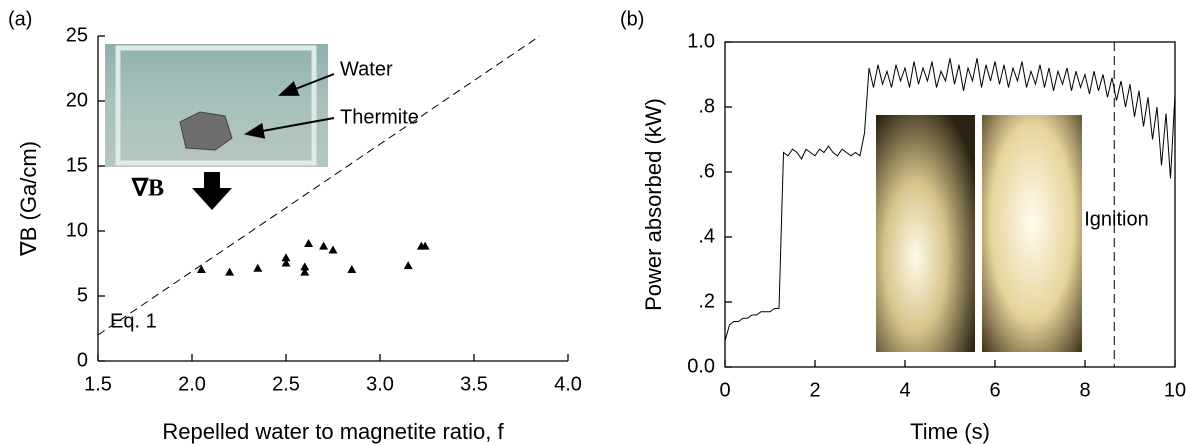 Image resolution: width=1186 pixels, height=445 pixels. Describe the element at coordinates (206, 131) in the screenshot. I see `thermite-lump` at that location.